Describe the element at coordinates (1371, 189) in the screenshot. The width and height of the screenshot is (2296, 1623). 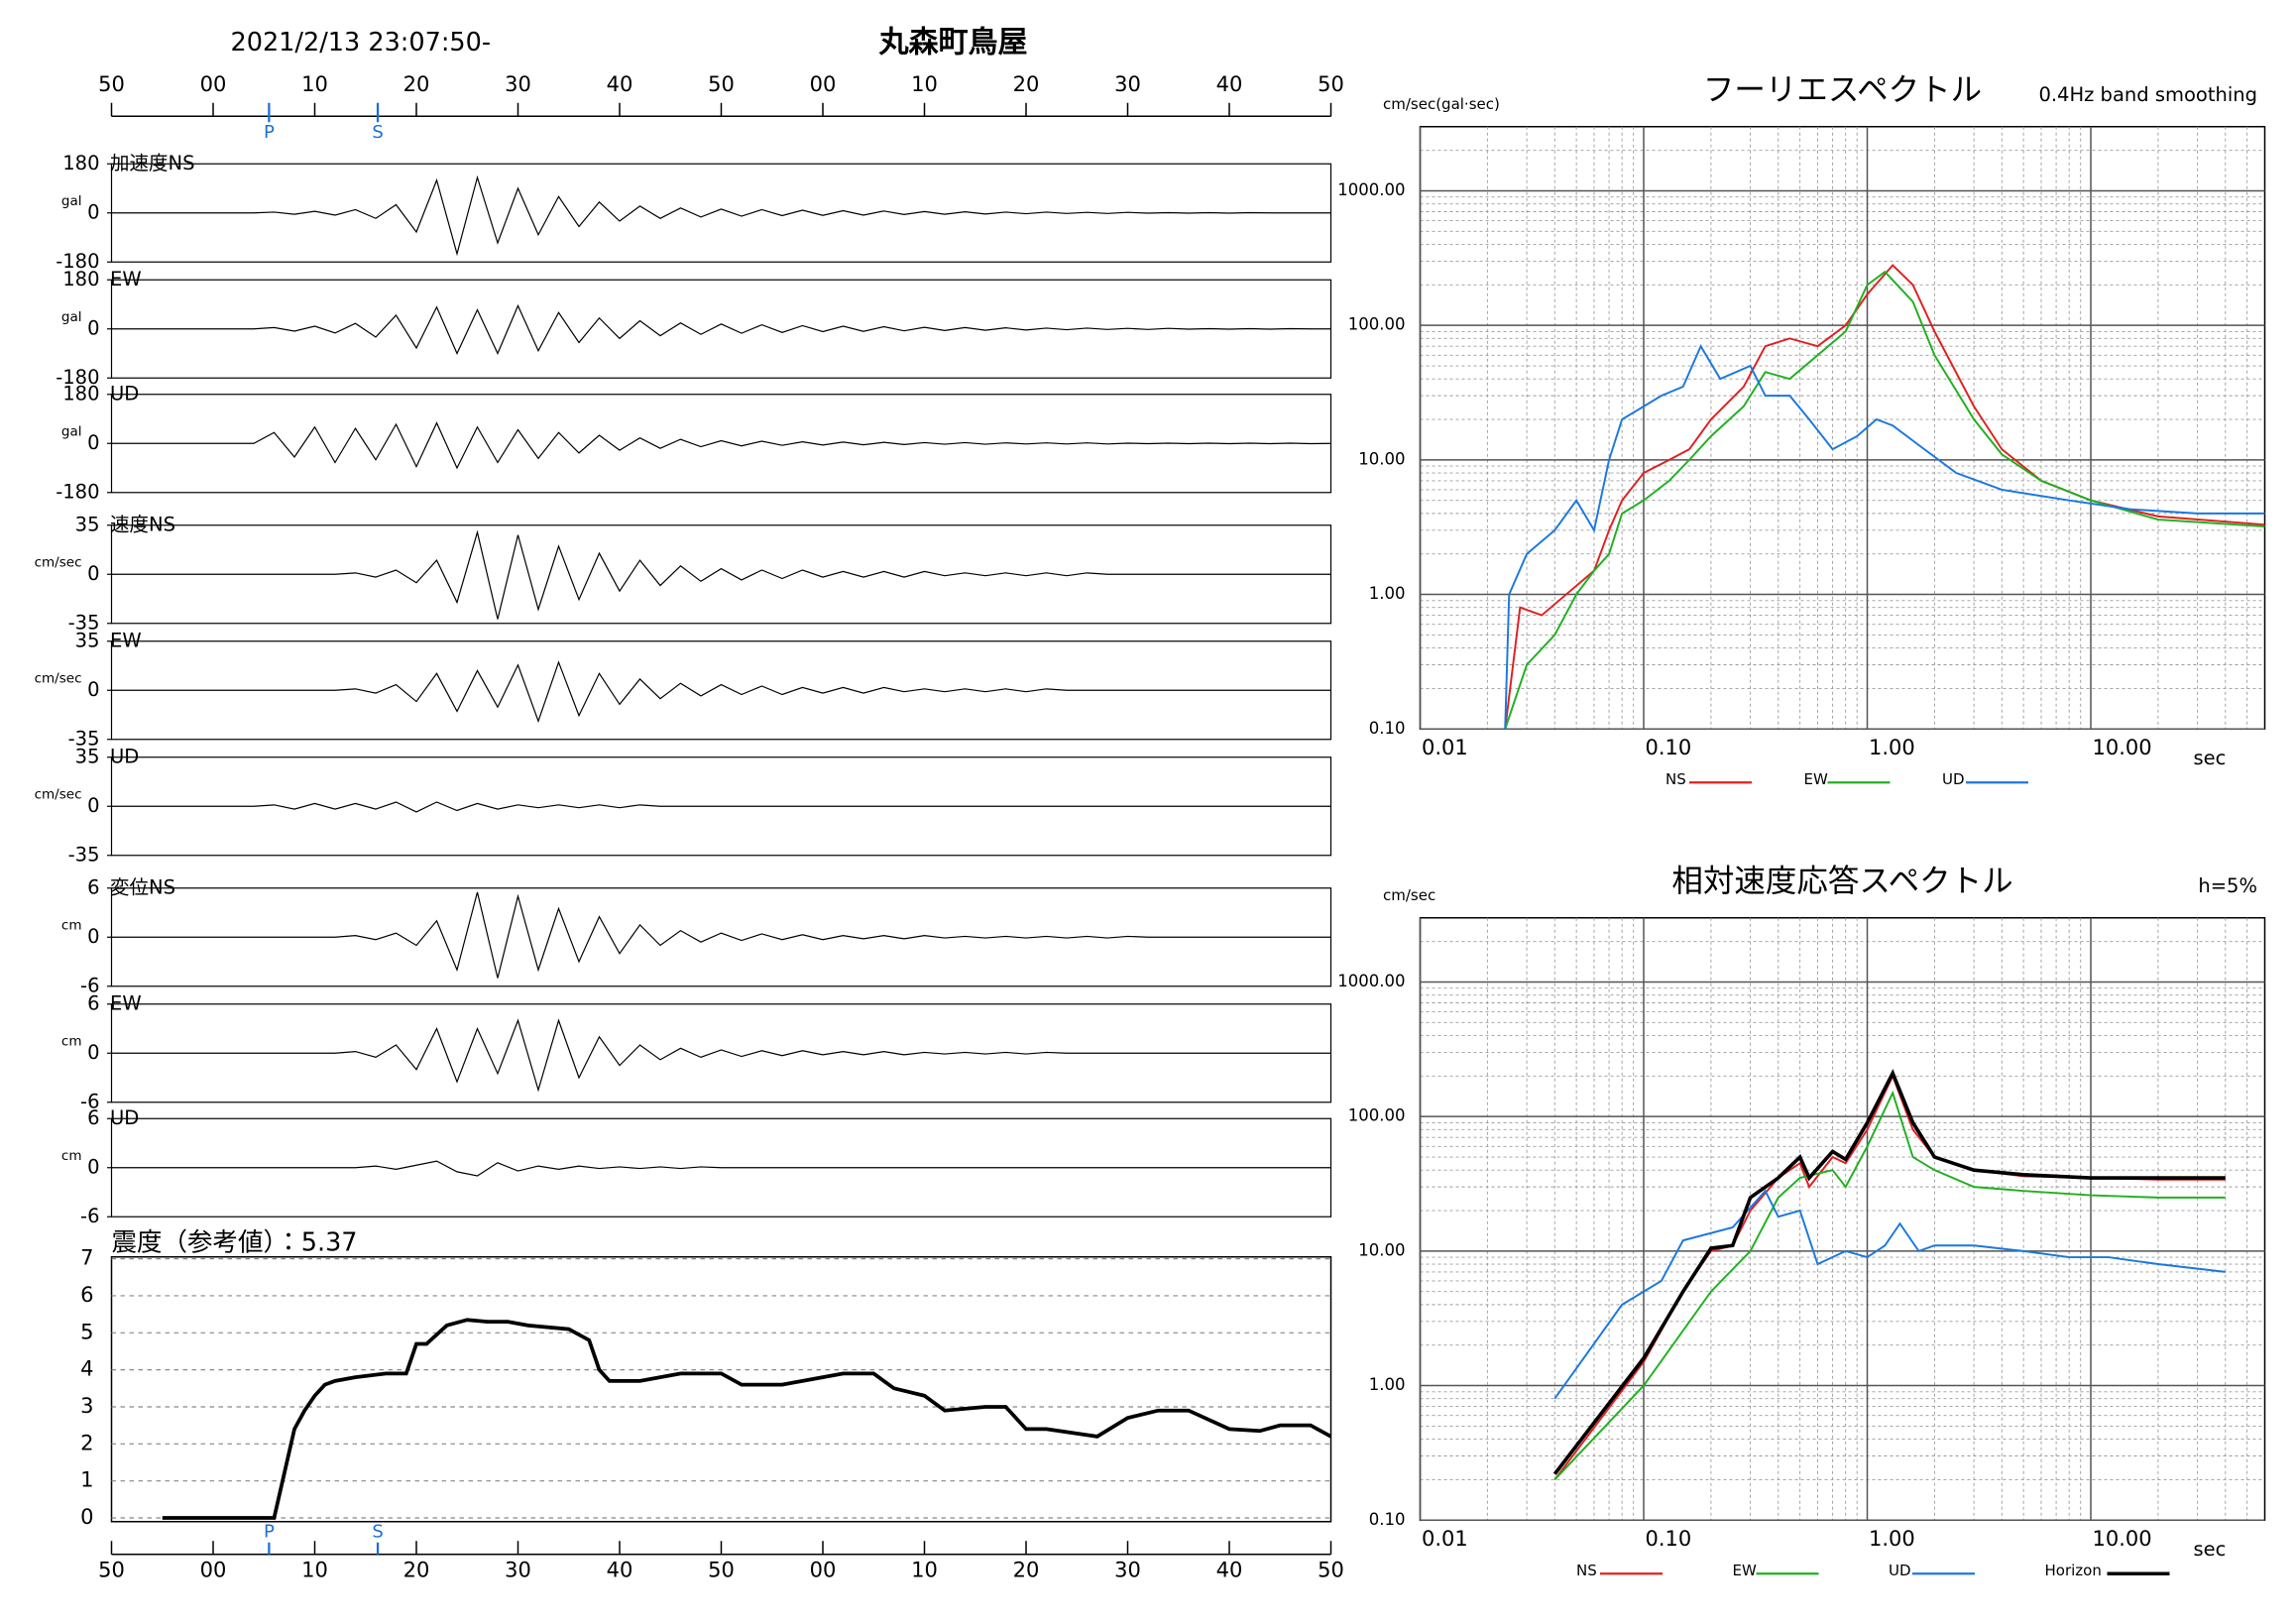
I see `y-tick-label: 1000.00` at that location.